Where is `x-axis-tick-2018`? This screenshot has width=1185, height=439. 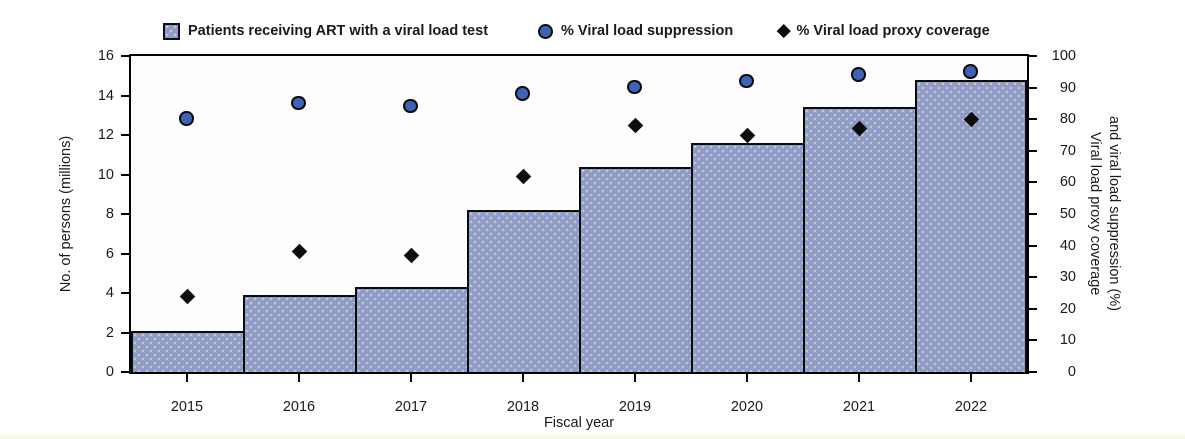 x-axis-tick-2018 is located at coordinates (523, 378).